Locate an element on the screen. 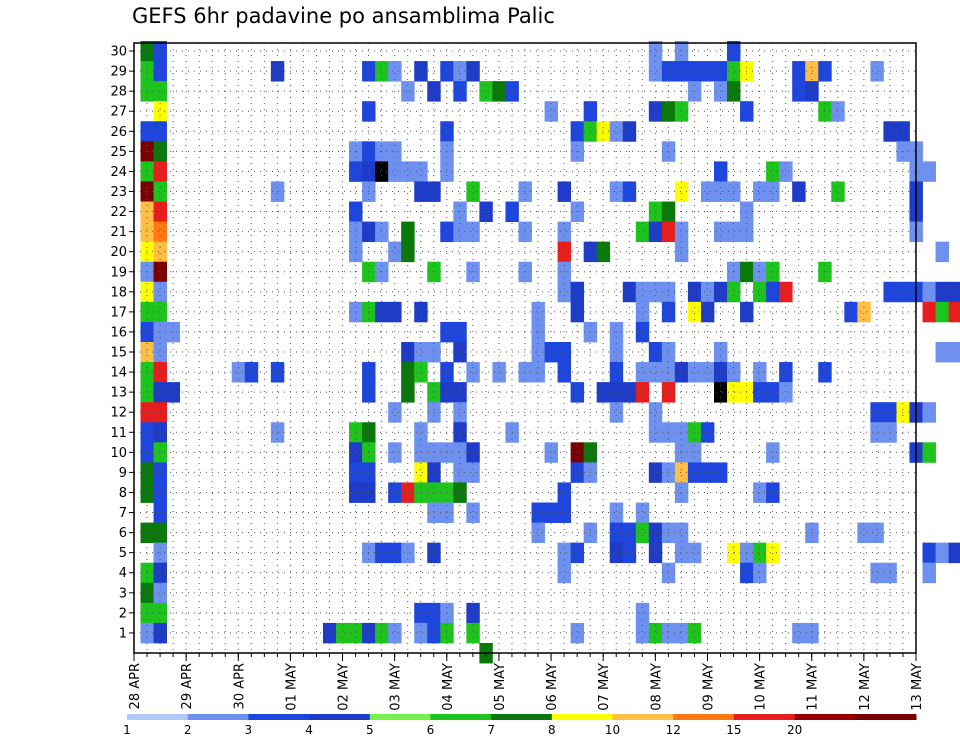 The image size is (960, 742). y-tick-label: 3 is located at coordinates (123, 593).